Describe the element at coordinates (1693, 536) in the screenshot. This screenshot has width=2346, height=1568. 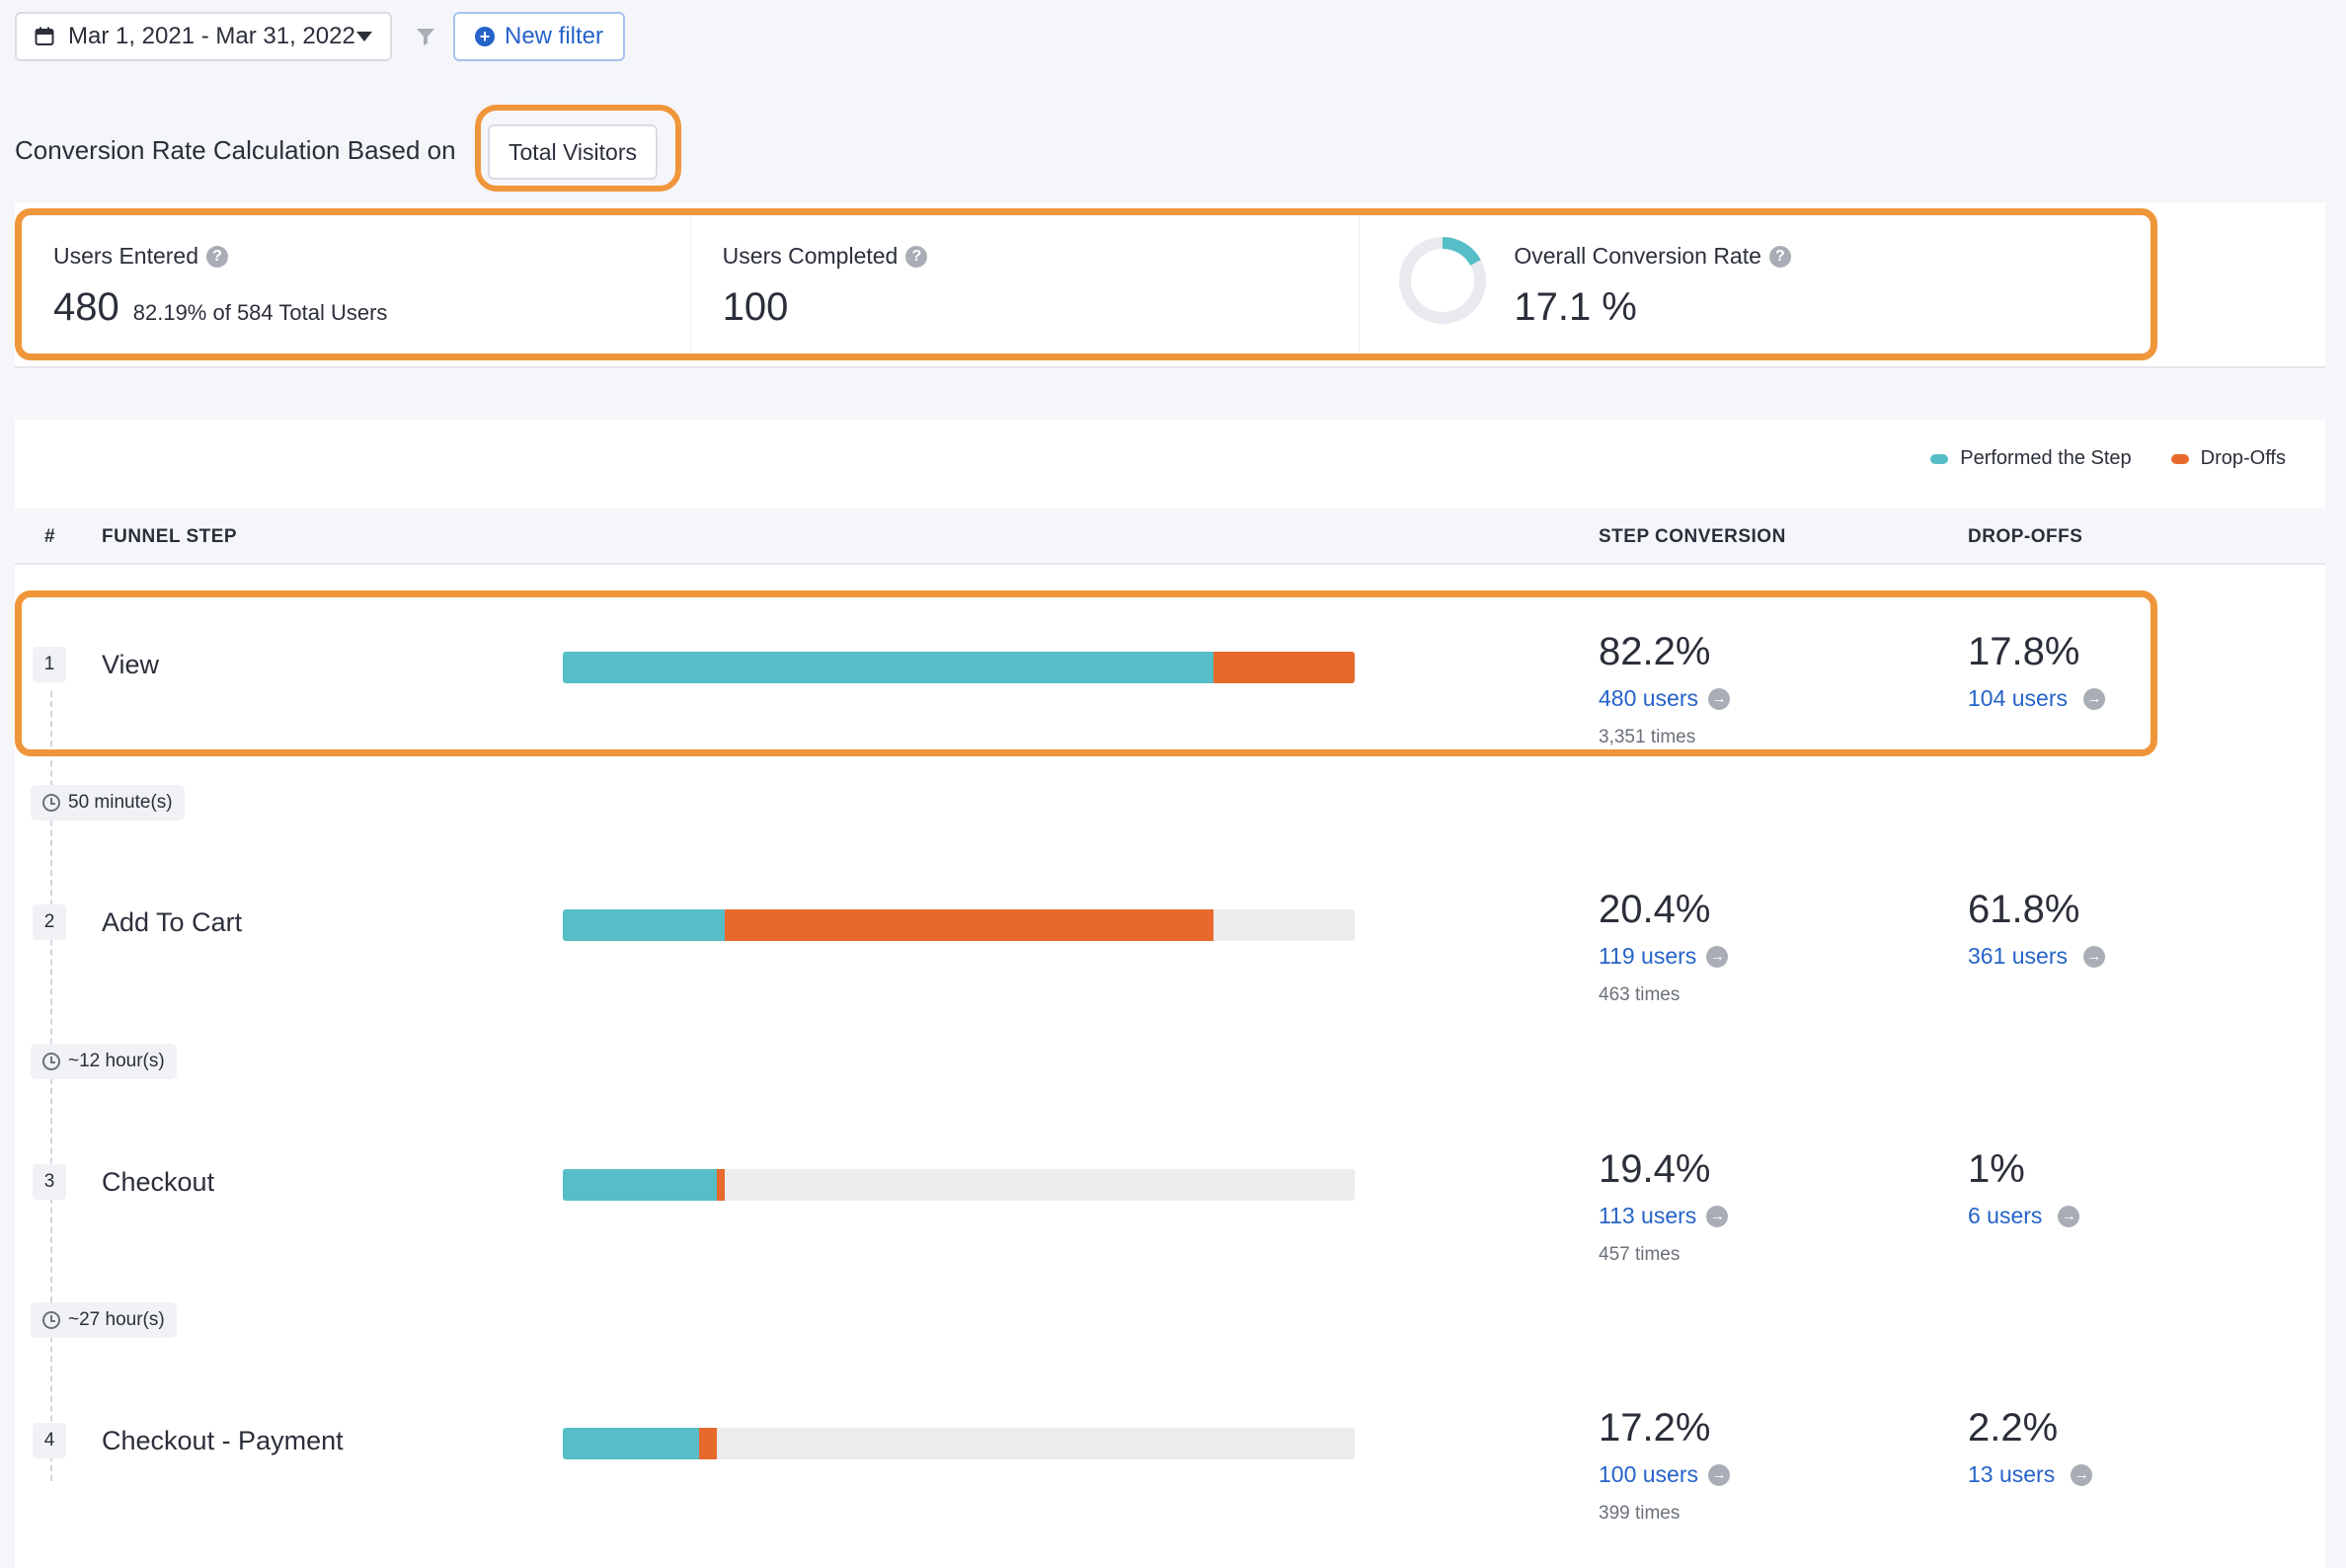
I see `header-step-conversion: STEP CONVERSION` at that location.